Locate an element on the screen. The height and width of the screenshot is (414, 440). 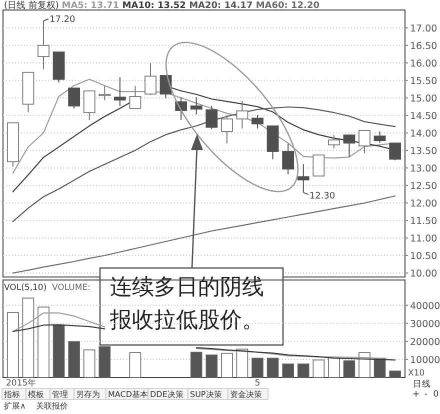
text: SUP决策 is located at coordinates (206, 394).